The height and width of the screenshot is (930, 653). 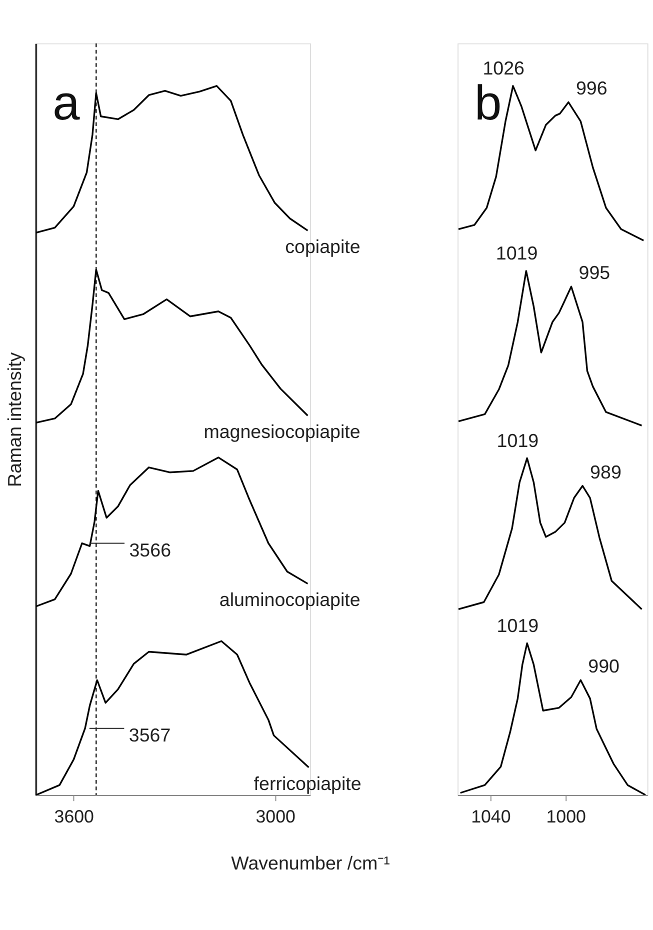 I want to click on x-axis-title: Wavenumber /cm⁻¹, so click(x=310, y=863).